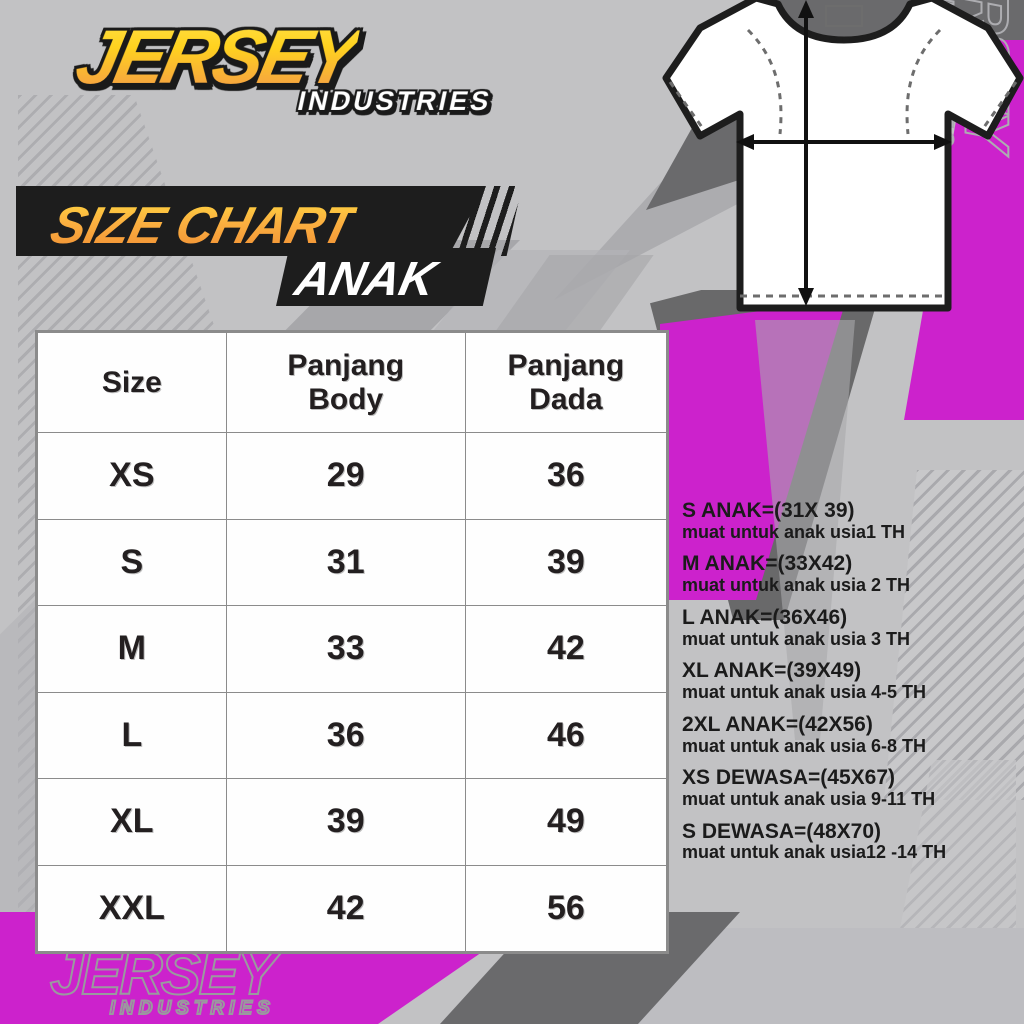 The width and height of the screenshot is (1024, 1024). I want to click on table-row: XXL 42 56, so click(352, 908).